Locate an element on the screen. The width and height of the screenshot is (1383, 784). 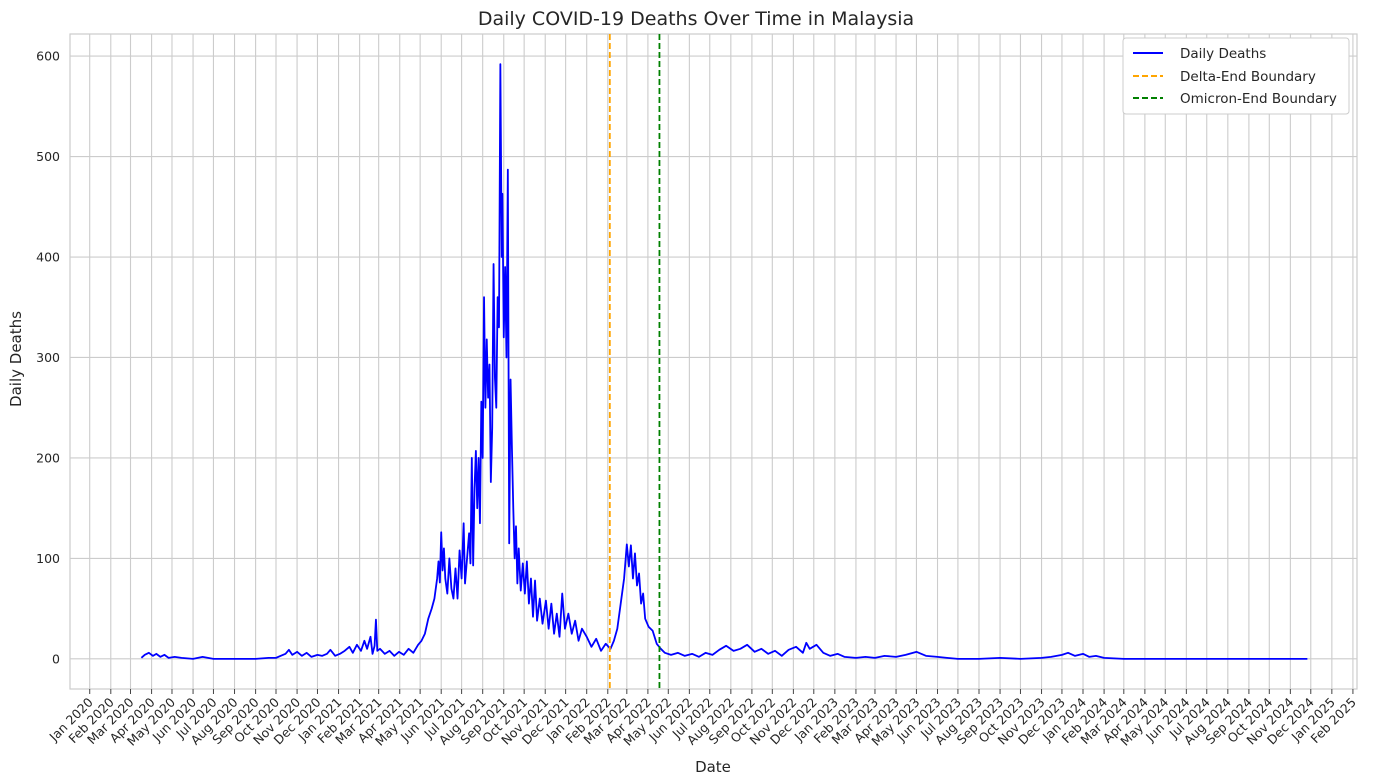
y-tick-label: 100 is located at coordinates (48, 558).